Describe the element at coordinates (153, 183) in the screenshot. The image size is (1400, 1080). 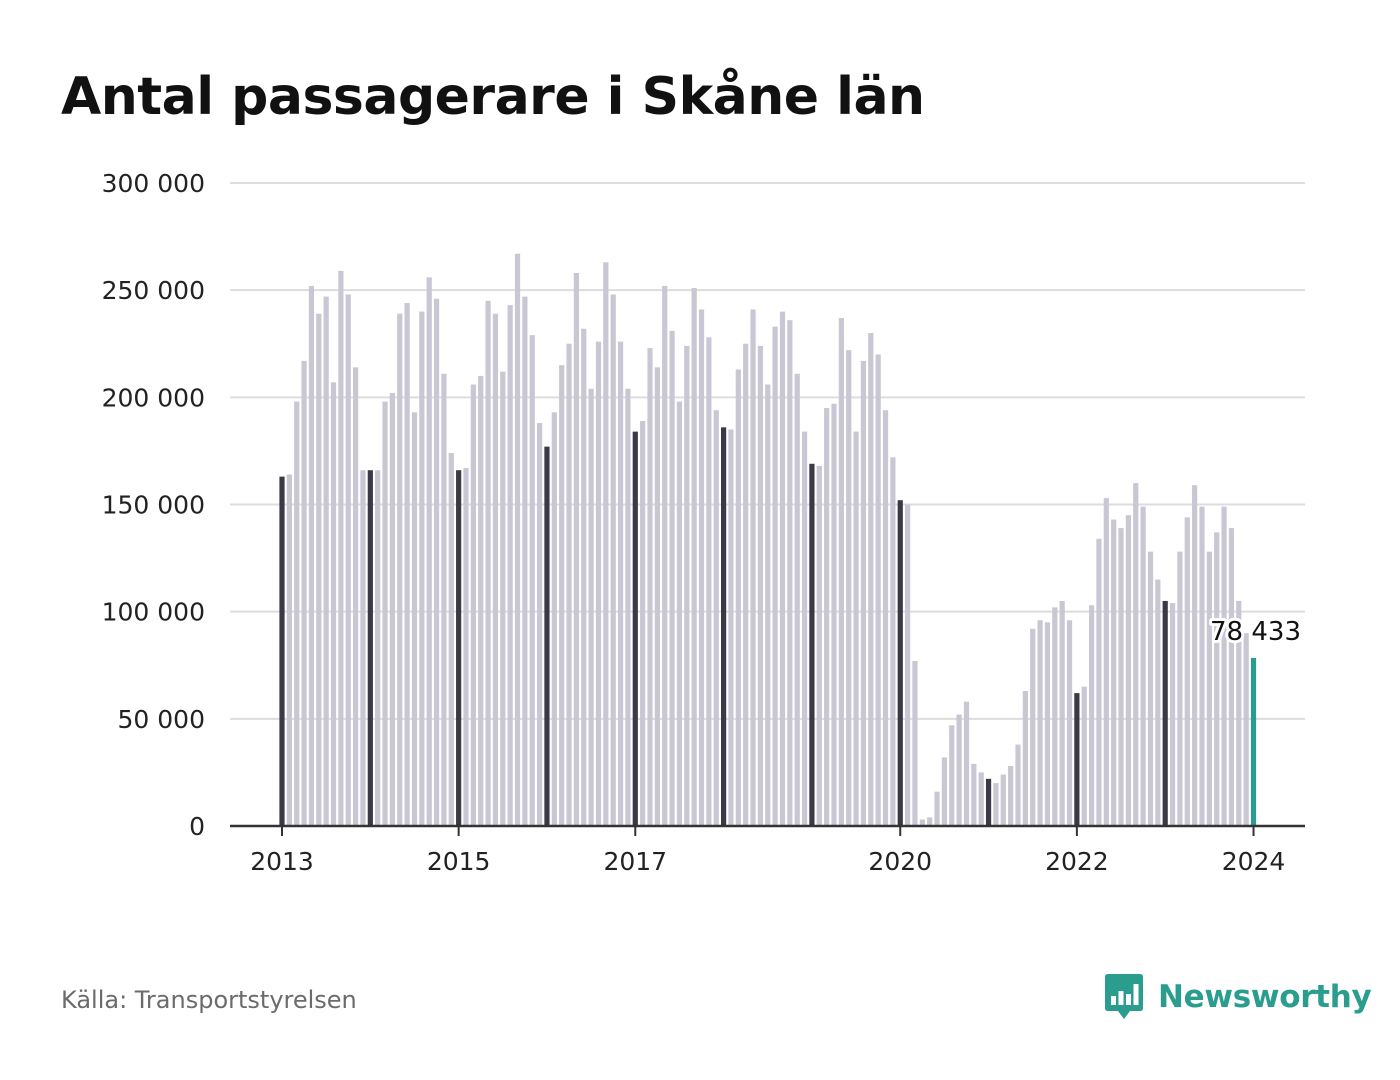
I see `y-tick-label: 300 000` at that location.